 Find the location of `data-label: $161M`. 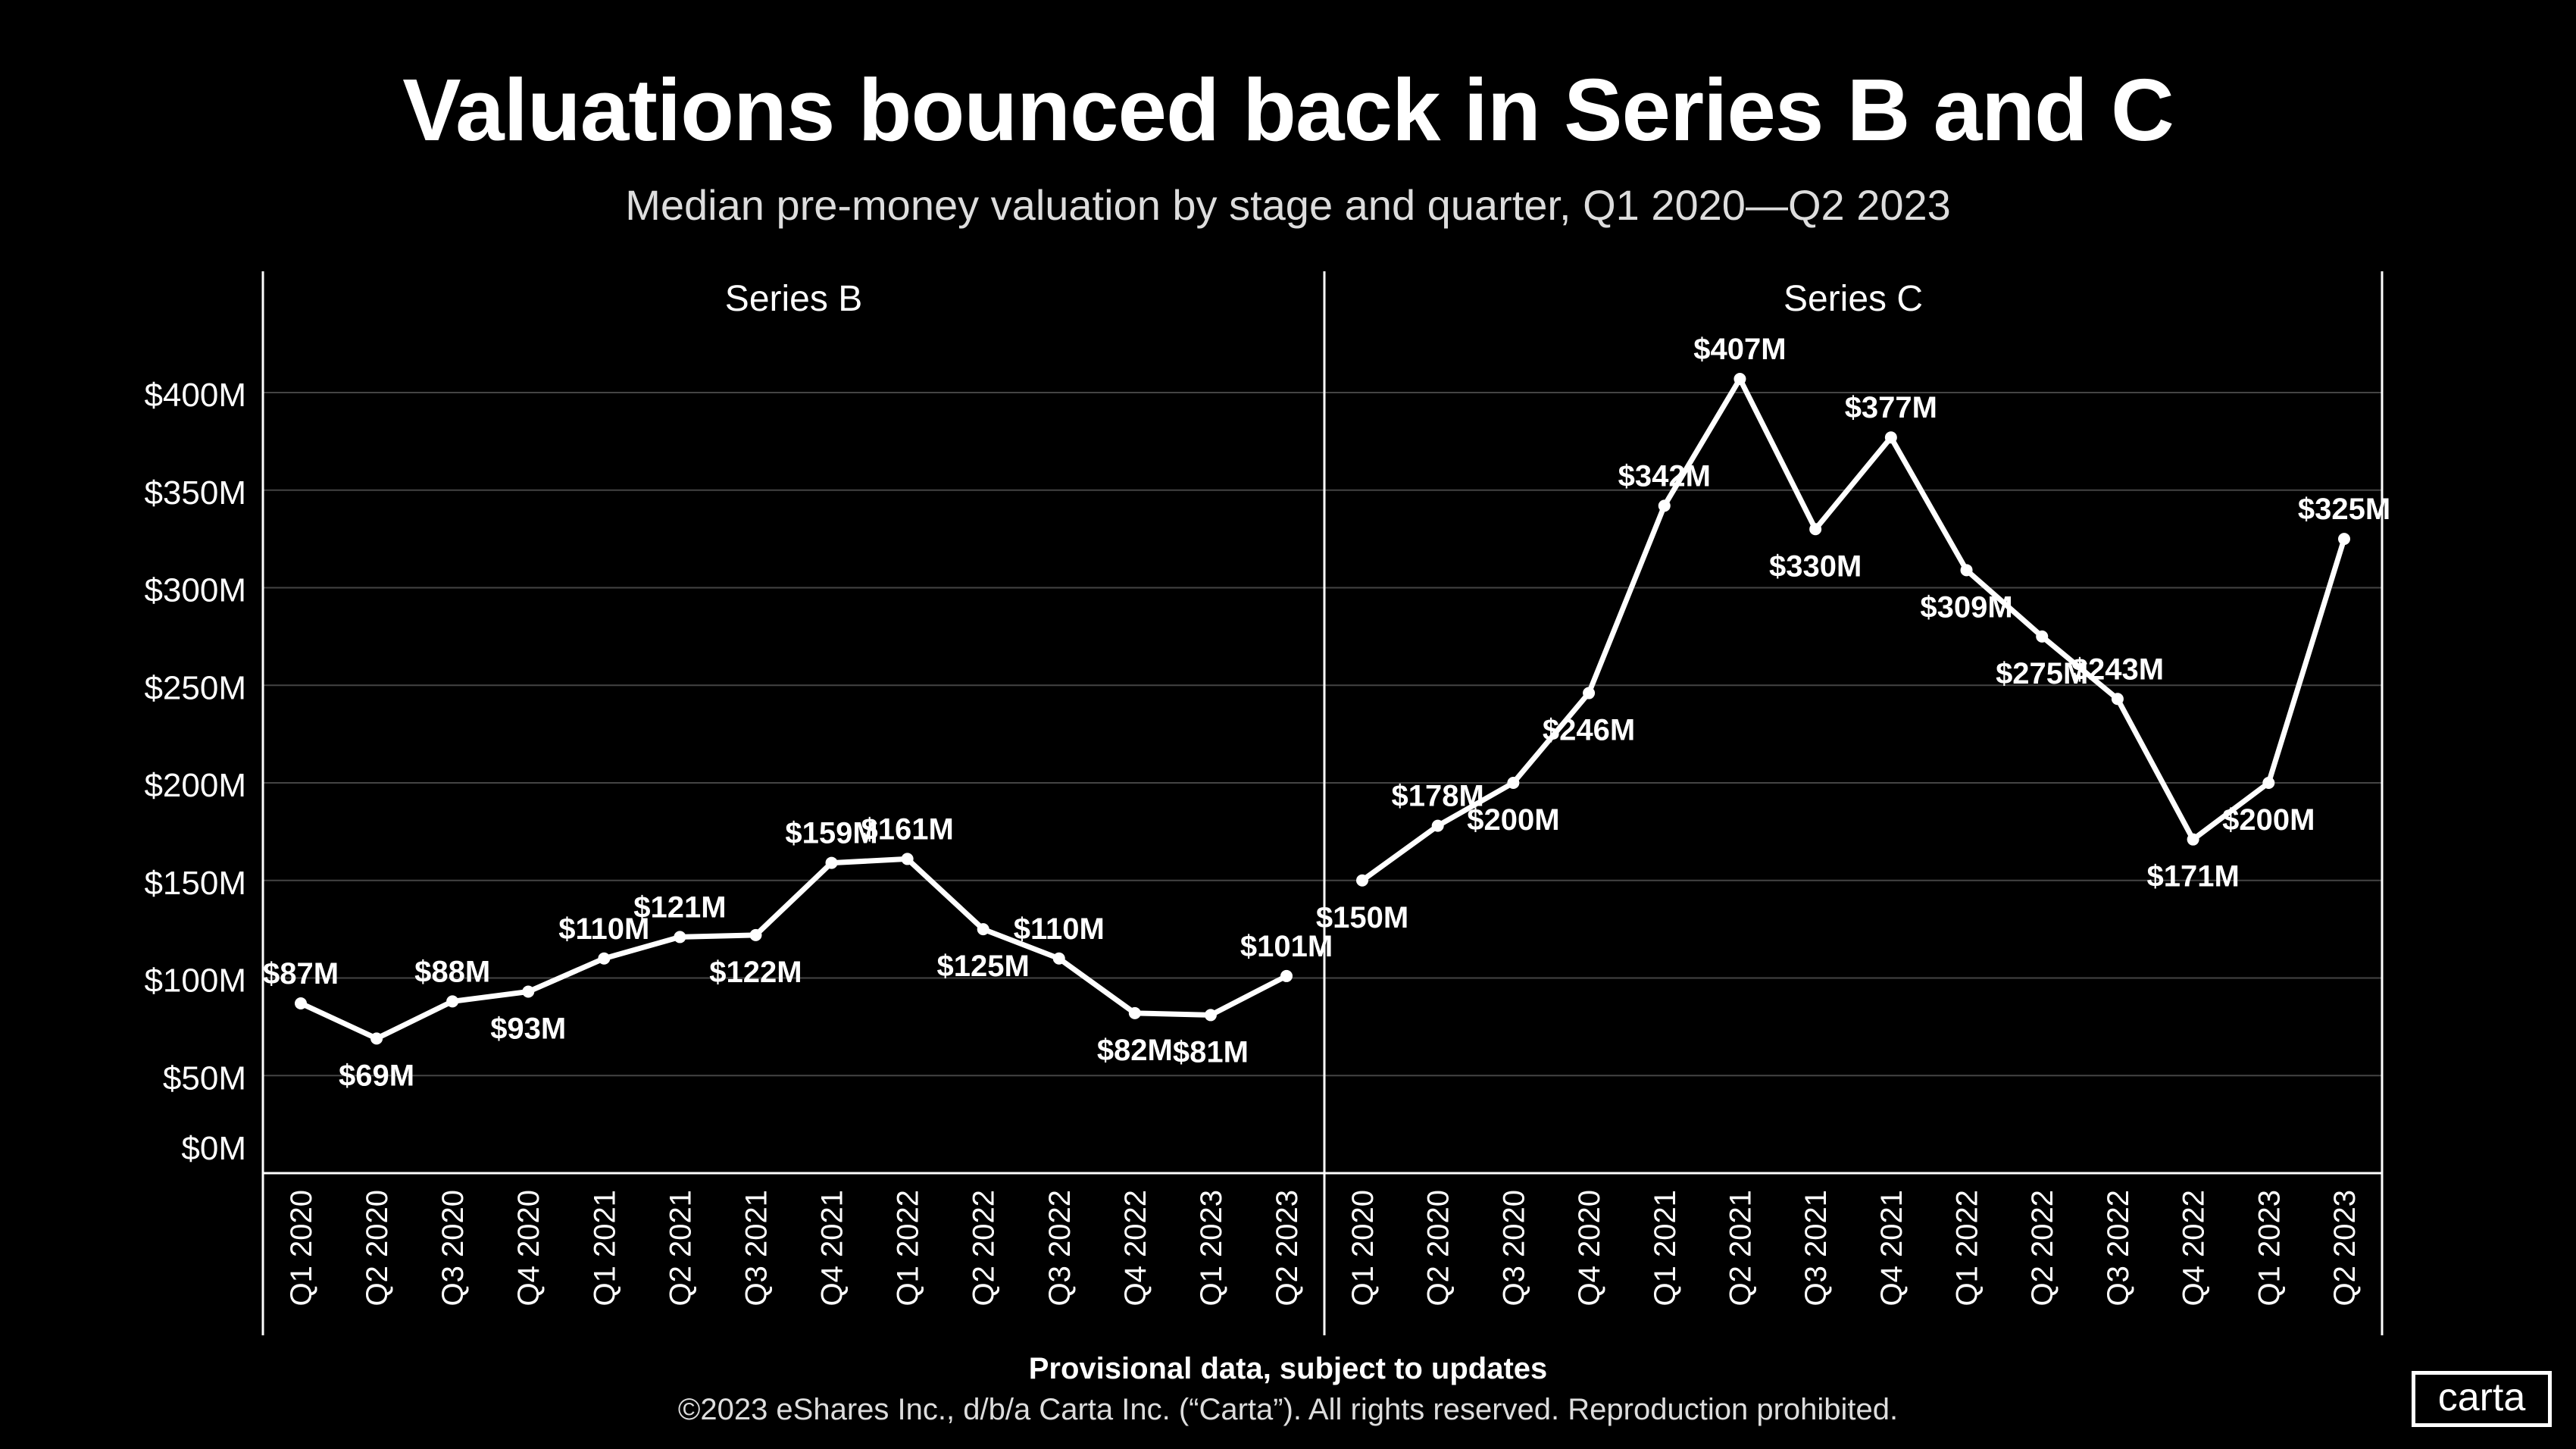

data-label: $161M is located at coordinates (907, 829).